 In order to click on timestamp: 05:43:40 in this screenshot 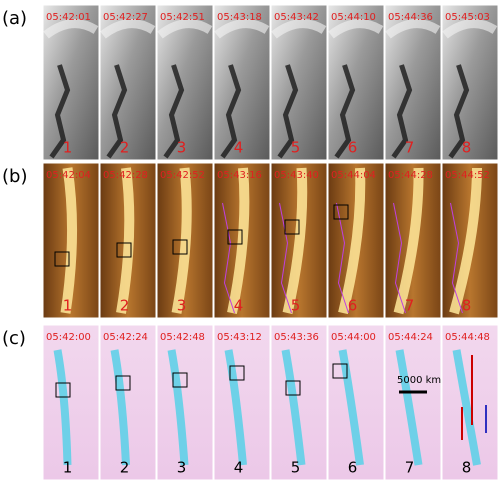, I will do `click(296, 175)`.